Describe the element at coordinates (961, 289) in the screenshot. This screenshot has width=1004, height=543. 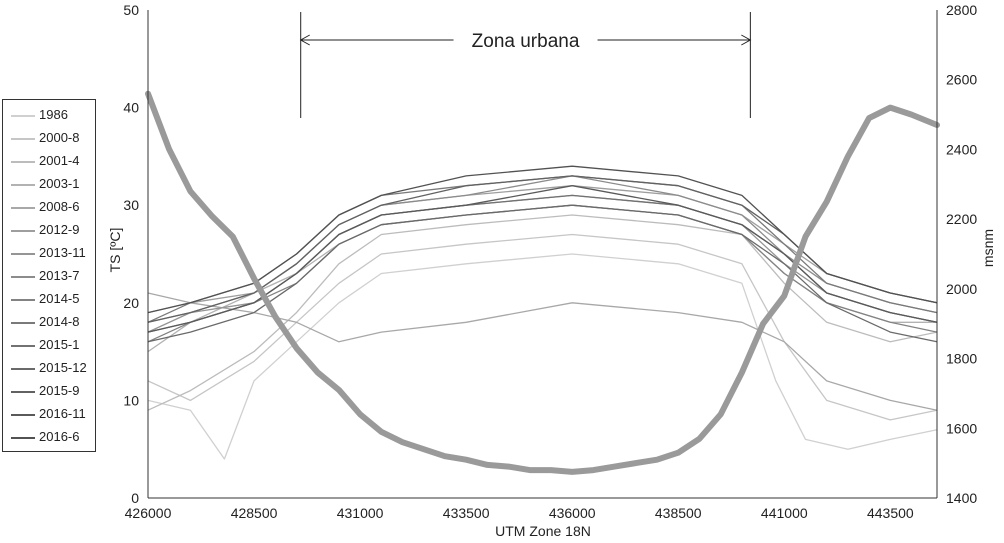
I see `y2-tick-label: 2000` at that location.